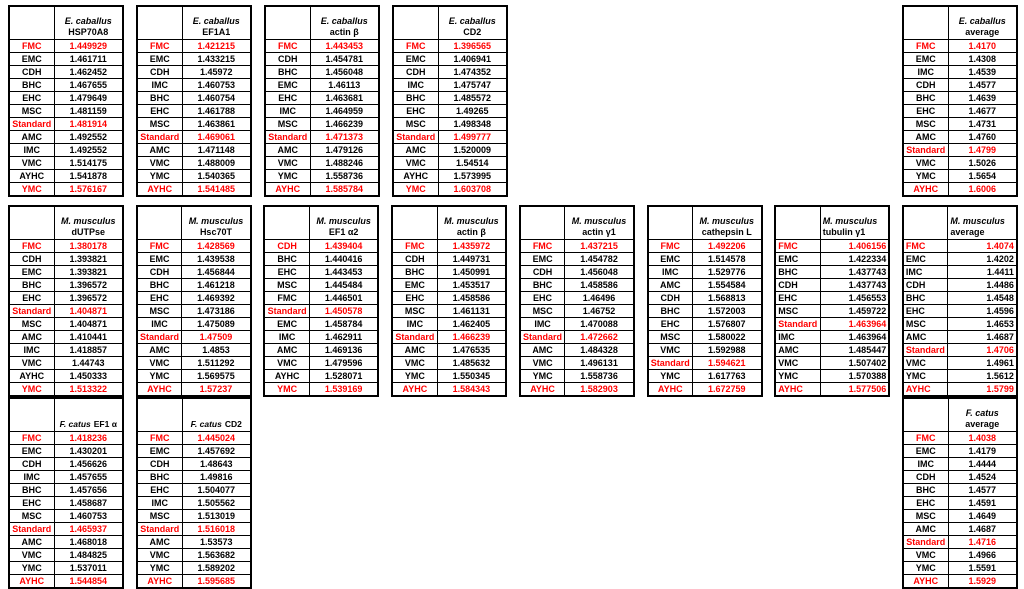 This screenshot has height=589, width=1024. I want to click on distance-value: 1.6006, so click(982, 189).